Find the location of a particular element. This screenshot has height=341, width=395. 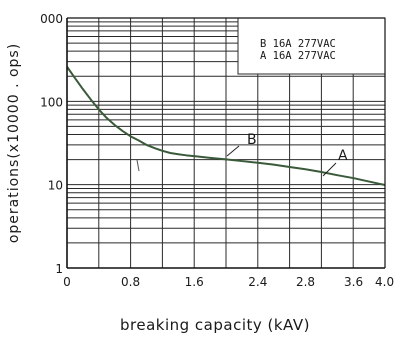

y-tick-label: 100 is located at coordinates (51, 102).